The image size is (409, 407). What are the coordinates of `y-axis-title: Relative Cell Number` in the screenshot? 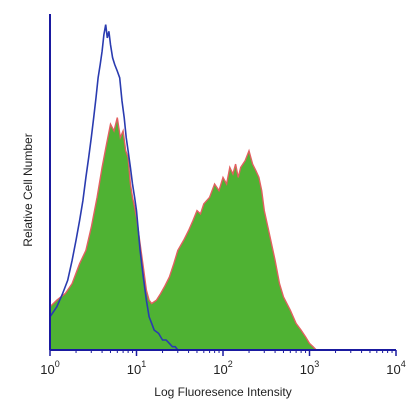 It's located at (28, 189).